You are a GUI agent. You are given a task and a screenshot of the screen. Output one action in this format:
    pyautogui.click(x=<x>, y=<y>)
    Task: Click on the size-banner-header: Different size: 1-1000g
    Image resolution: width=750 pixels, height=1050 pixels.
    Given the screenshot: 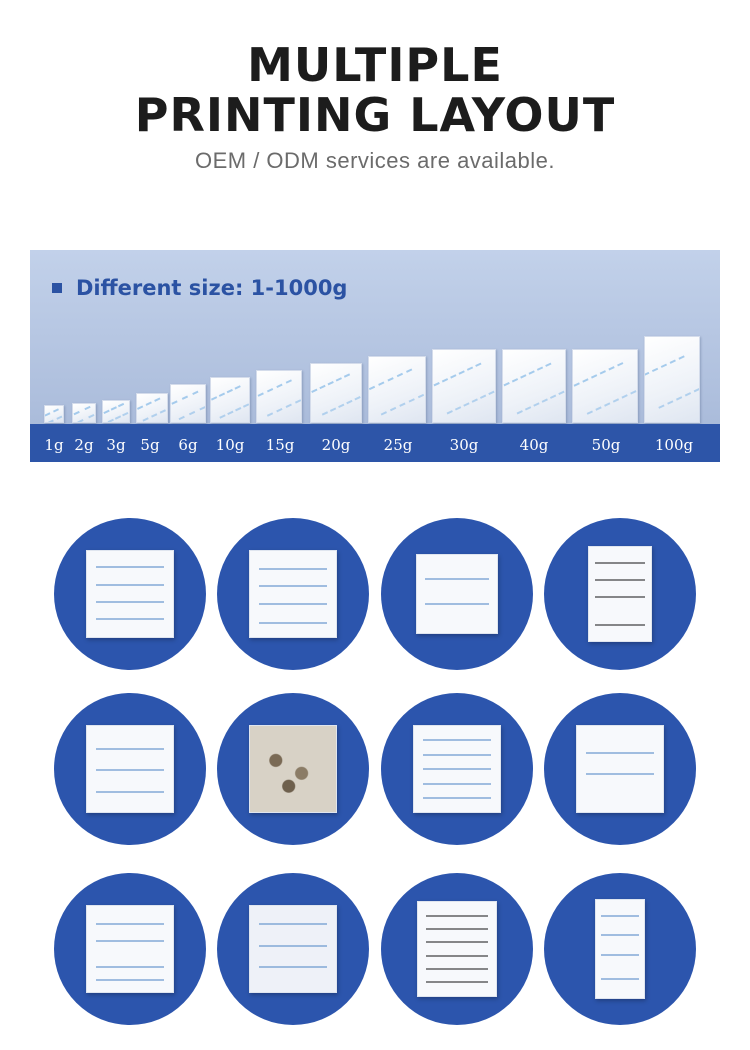 What is the action you would take?
    pyautogui.click(x=199, y=288)
    